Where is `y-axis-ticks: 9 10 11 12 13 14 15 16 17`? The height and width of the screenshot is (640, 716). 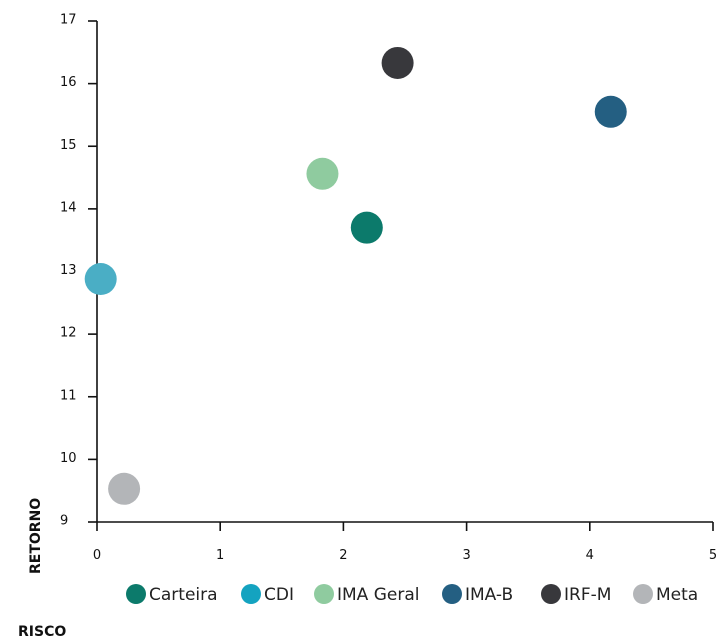 y-axis-ticks: 9 10 11 12 13 14 15 16 17 is located at coordinates (78, 271).